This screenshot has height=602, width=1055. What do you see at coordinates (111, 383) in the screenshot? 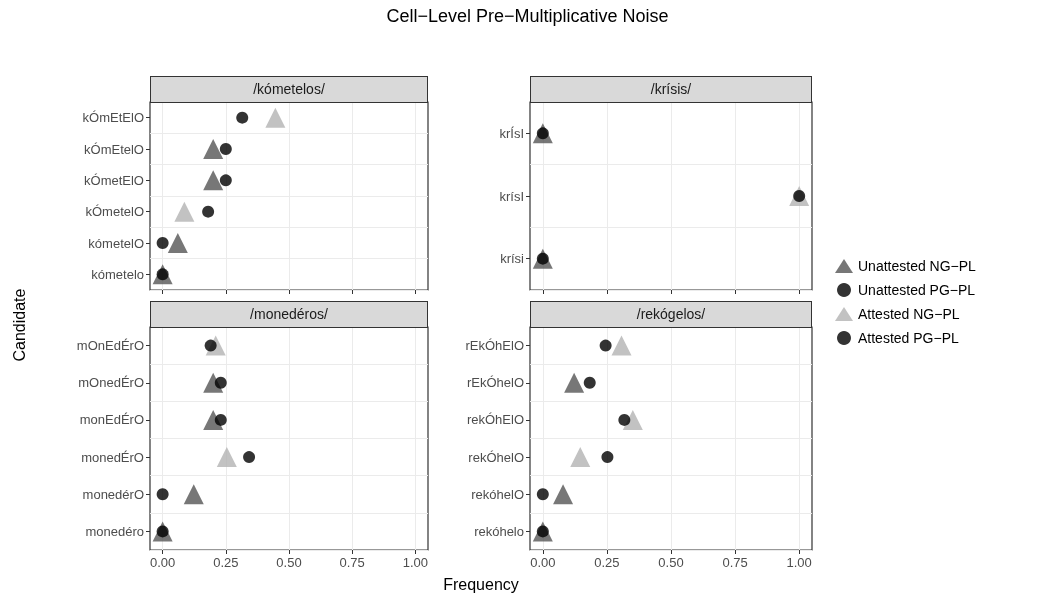
I see `y-tick-label: mOnedÉrO` at bounding box center [111, 383].